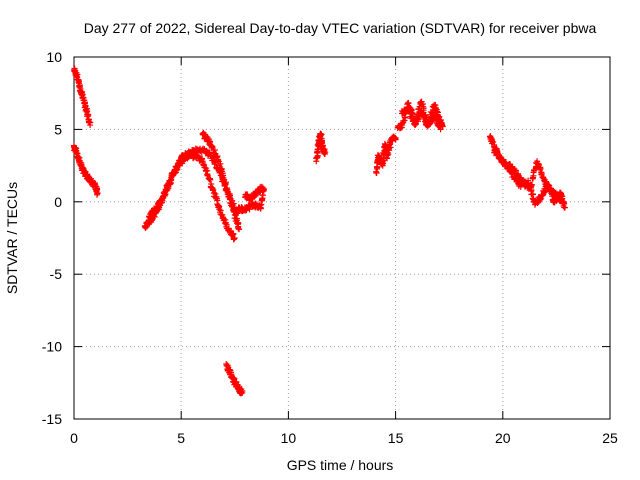  I want to click on y-tick-label: 10, so click(54, 57).